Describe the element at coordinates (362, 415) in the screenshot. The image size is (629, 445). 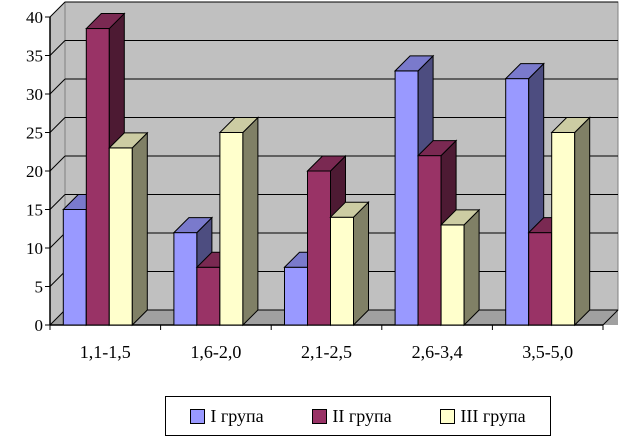
I see `legend-label-series-2: II група` at that location.